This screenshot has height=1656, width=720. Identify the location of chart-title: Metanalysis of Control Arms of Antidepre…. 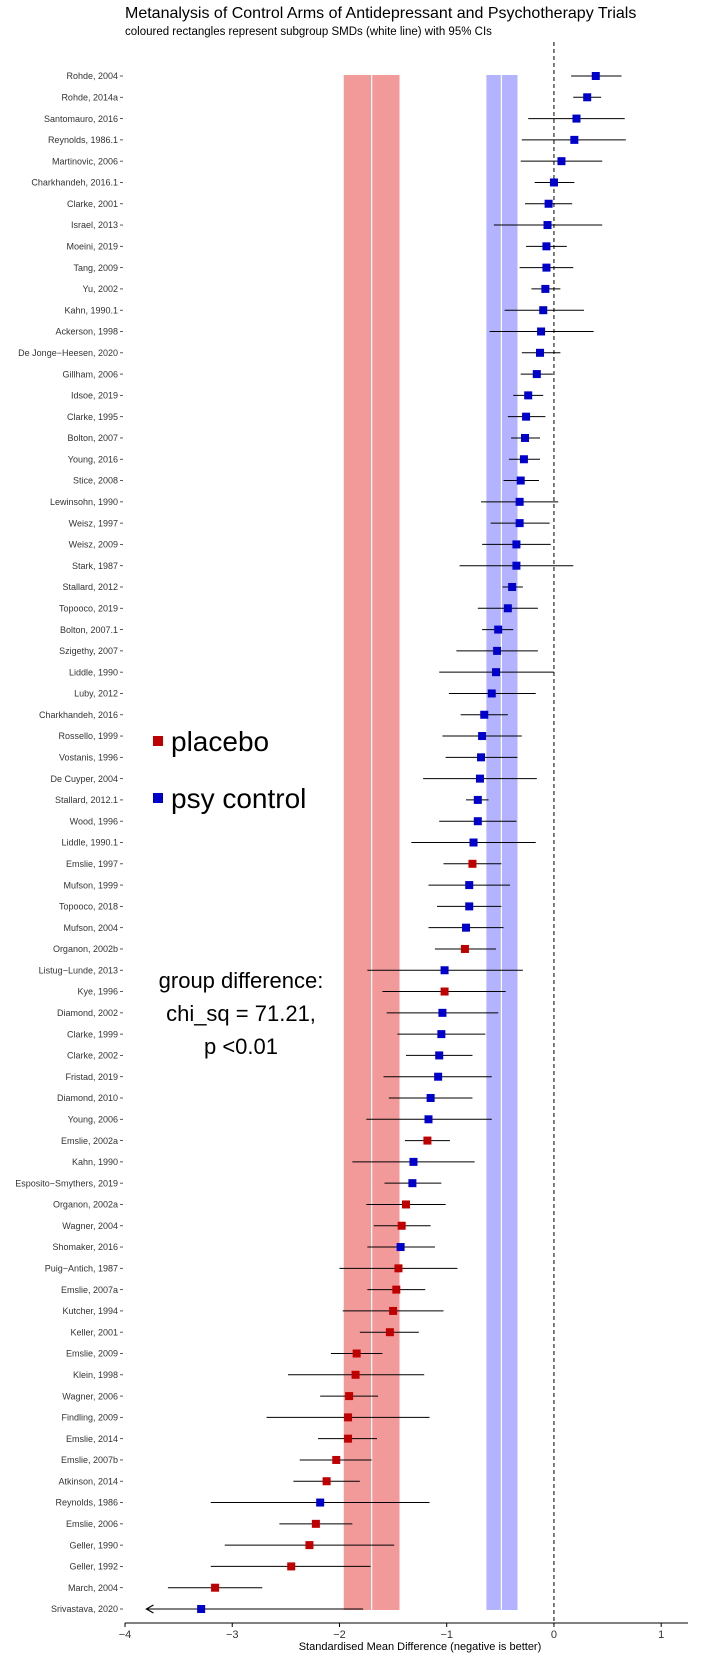
(380, 13).